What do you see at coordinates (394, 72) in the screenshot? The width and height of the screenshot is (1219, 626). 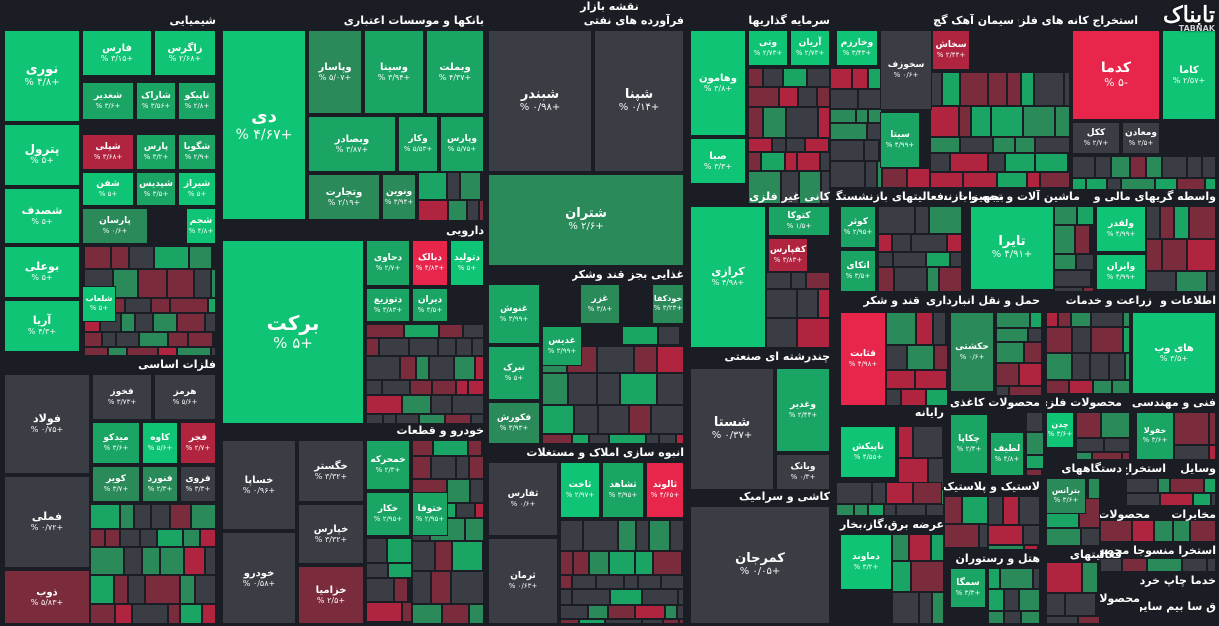 I see `stock-tile: وسینا +۳/۹۴ %` at bounding box center [394, 72].